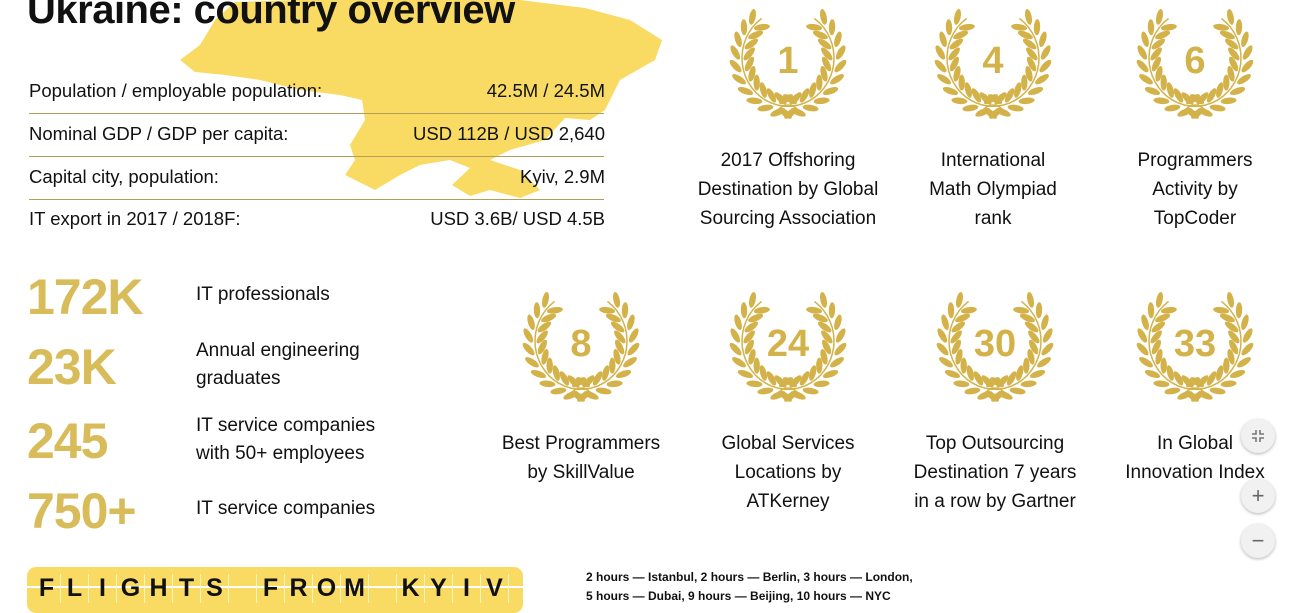 This screenshot has width=1305, height=613. What do you see at coordinates (67, 441) in the screenshot?
I see `stat-number: 245` at bounding box center [67, 441].